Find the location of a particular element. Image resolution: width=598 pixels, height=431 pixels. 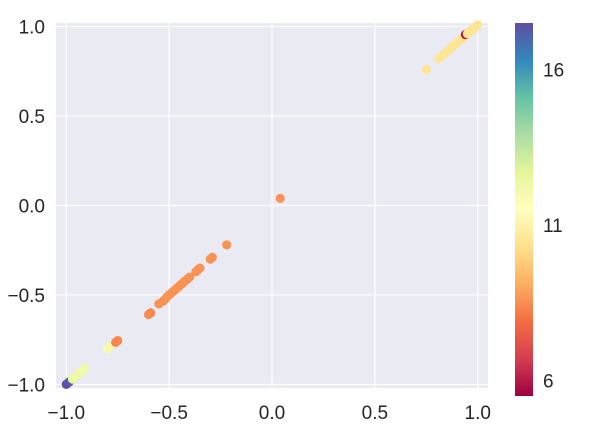

x-axis-ticks: −1.0 −0.5 0.0 0.5 1.0 is located at coordinates (269, 413).